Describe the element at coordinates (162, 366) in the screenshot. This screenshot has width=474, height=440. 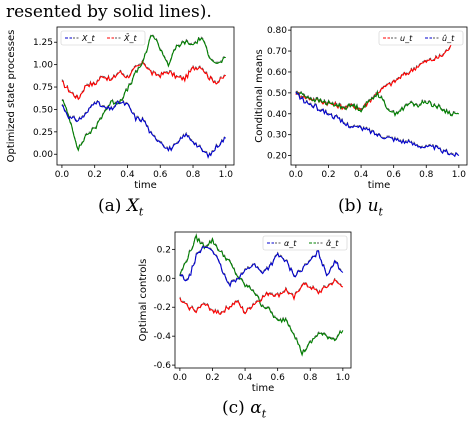
I see `y-tick-label: -0.6` at that location.